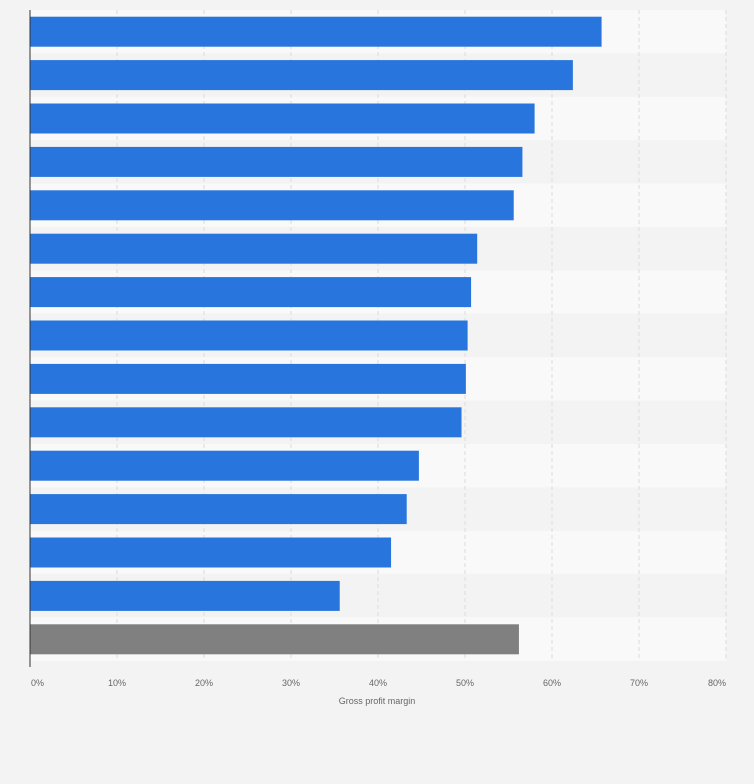  I want to click on x-tick-label: 0%, so click(37, 683).